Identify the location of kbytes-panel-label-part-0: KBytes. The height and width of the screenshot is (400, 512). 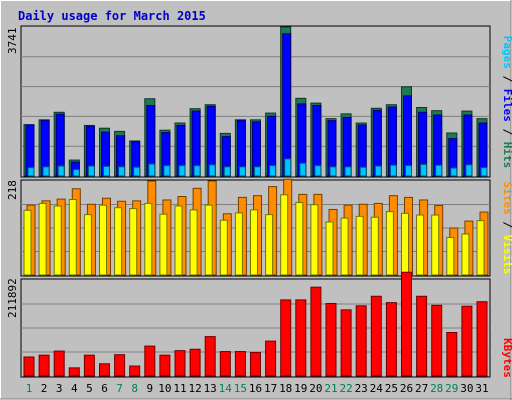
(506, 358).